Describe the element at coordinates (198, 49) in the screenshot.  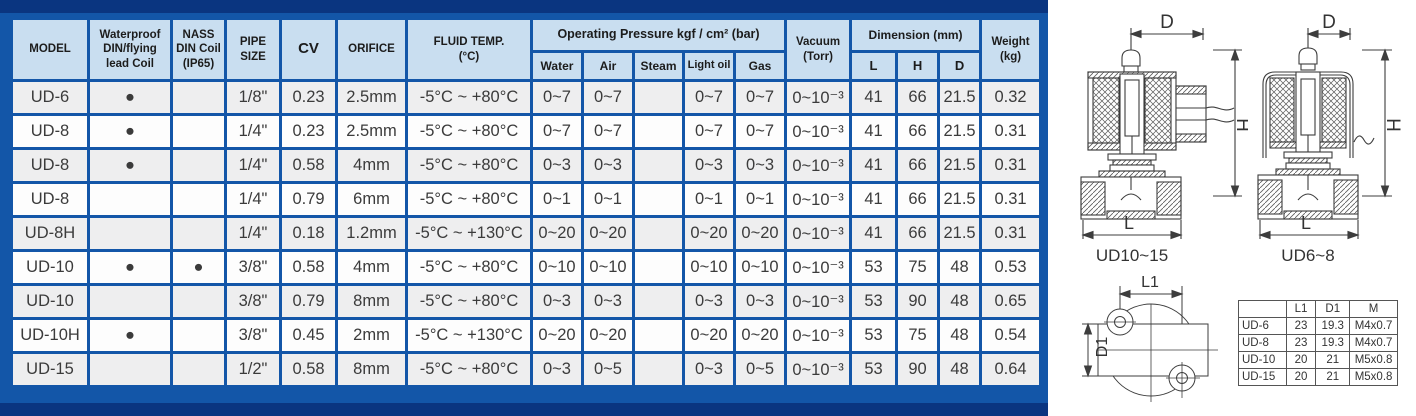
I see `col-header-nass-coil: NASS DIN Coil (IP65)` at that location.